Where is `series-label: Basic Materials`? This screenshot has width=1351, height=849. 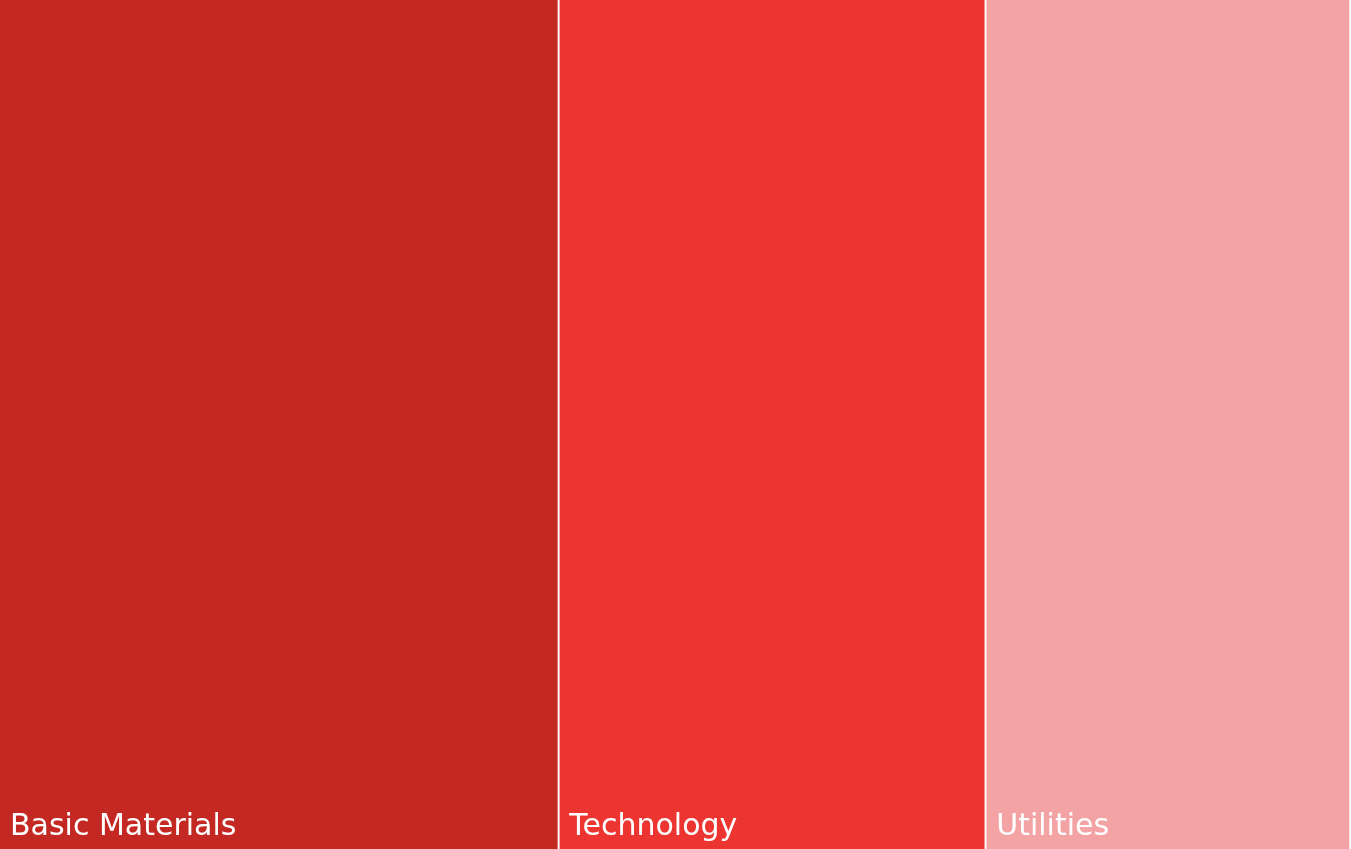 series-label: Basic Materials is located at coordinates (123, 824).